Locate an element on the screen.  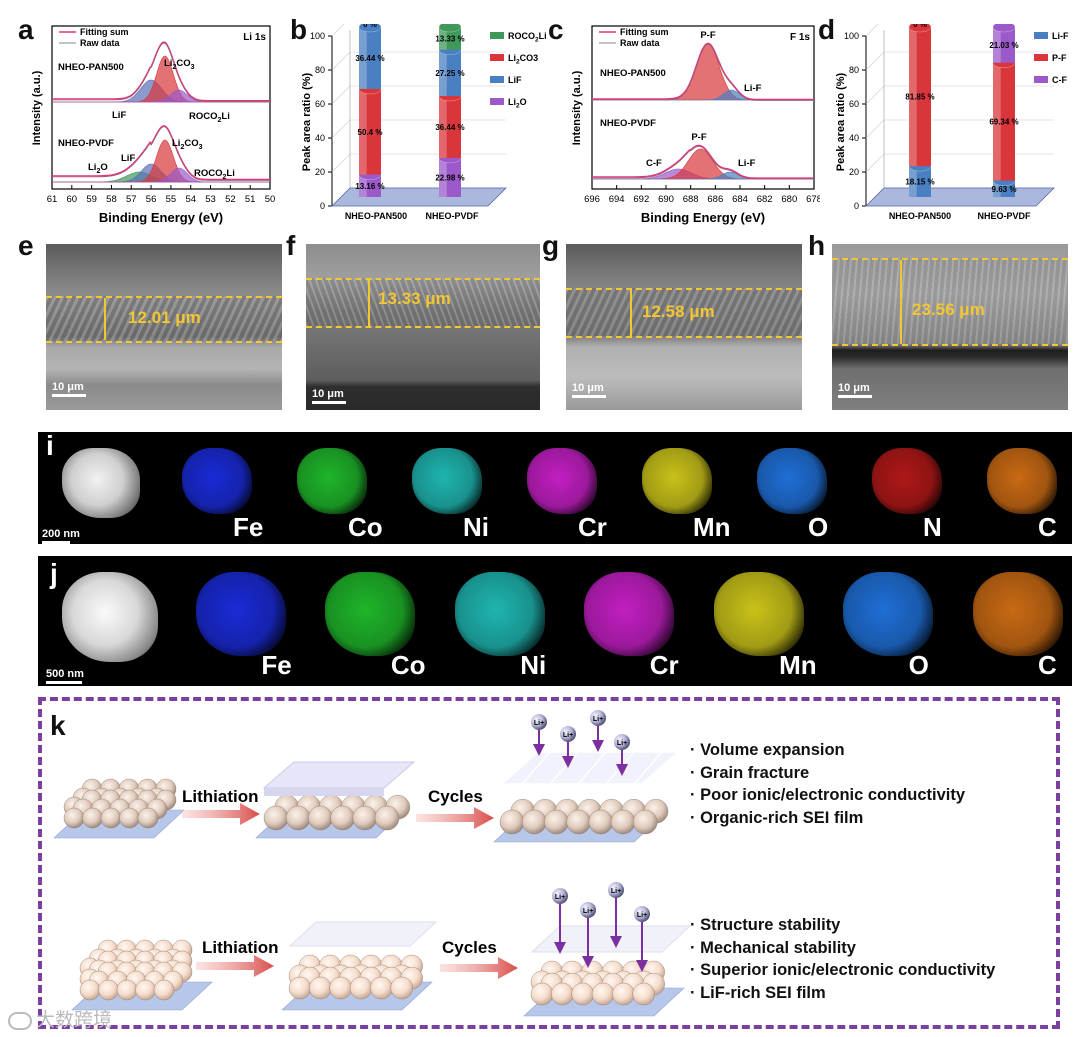
eds-map-mn is located at coordinates (677, 481).